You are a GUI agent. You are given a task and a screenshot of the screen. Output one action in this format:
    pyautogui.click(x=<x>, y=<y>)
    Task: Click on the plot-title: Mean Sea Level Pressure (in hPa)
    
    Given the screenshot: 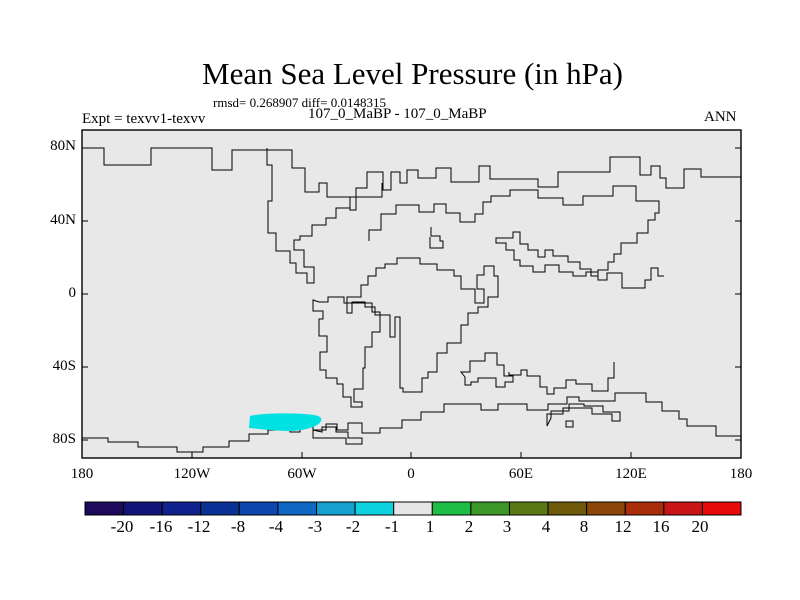 What is the action you would take?
    pyautogui.click(x=412, y=73)
    